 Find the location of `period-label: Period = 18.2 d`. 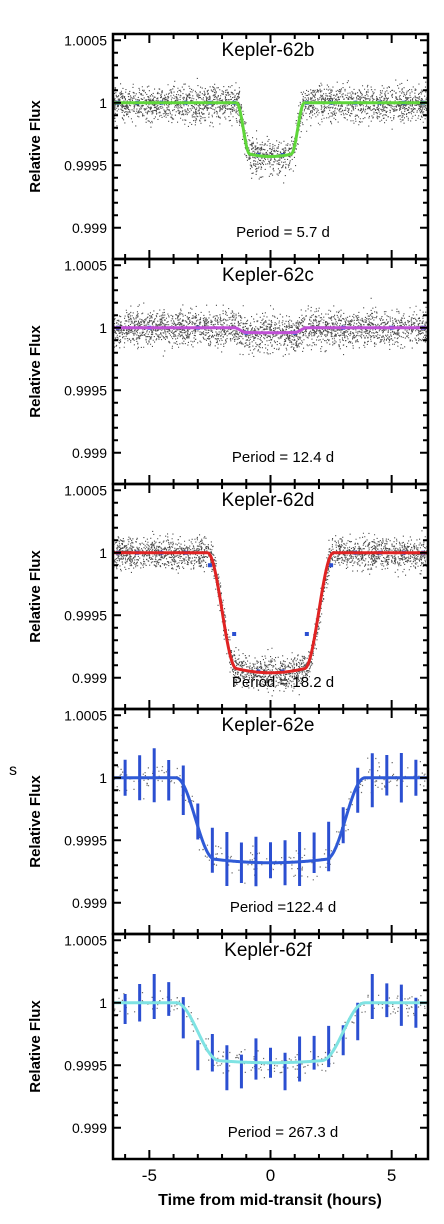

period-label: Period = 18.2 d is located at coordinates (283, 682).